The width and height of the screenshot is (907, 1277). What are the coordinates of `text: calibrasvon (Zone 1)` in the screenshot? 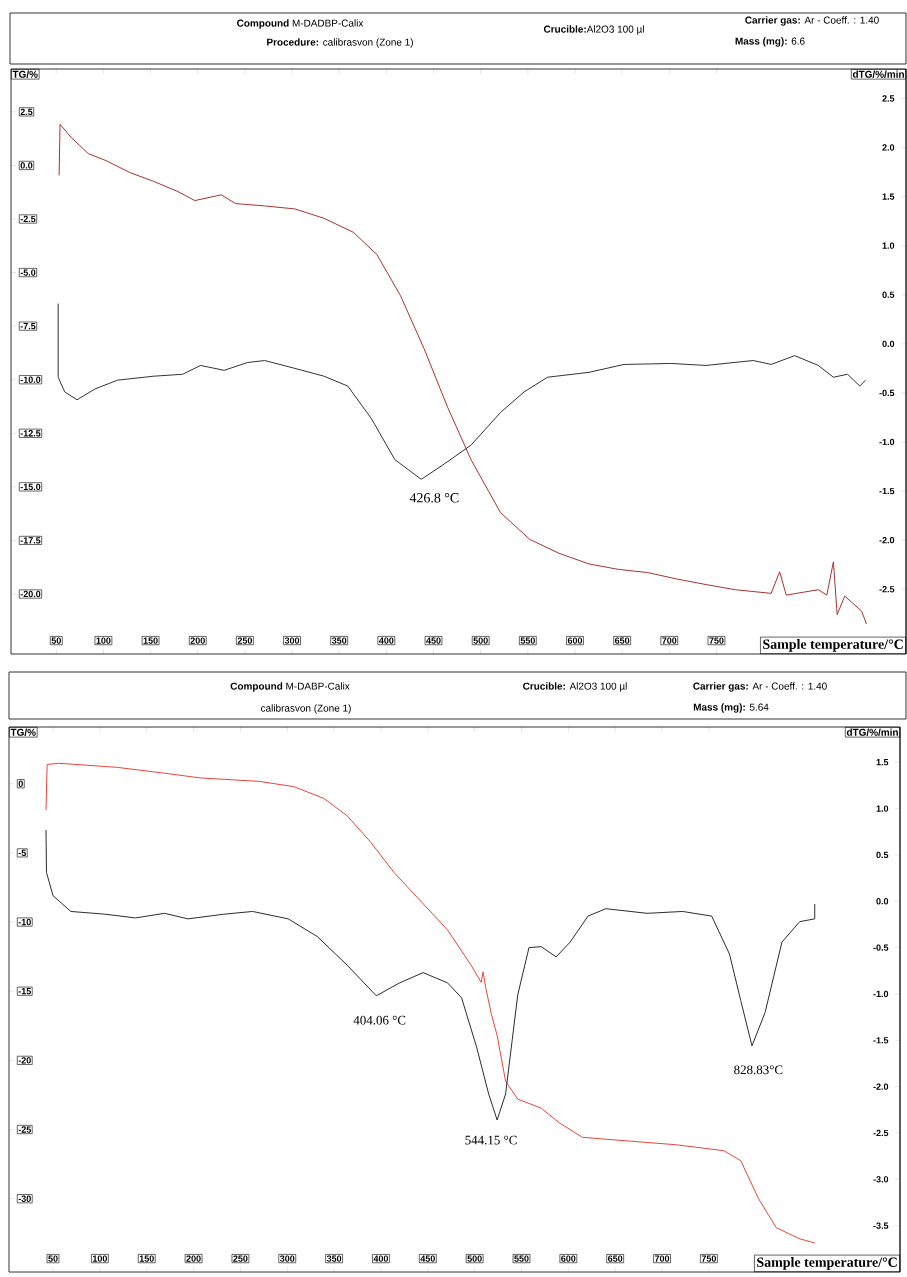 It's located at (306, 709).